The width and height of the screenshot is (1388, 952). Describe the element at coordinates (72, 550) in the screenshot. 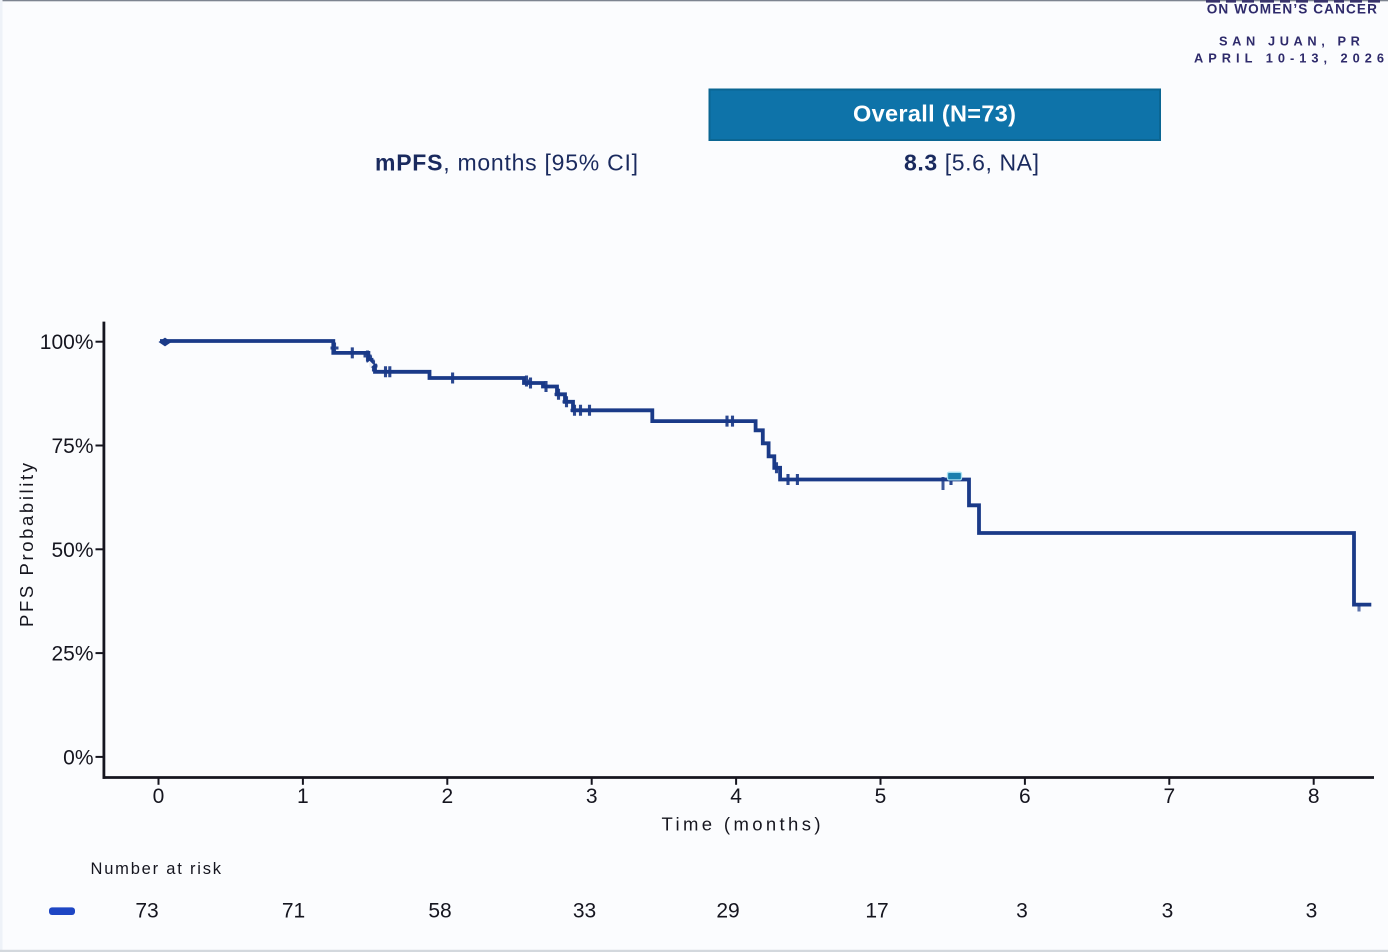

I see `svg-text: 50%` at that location.